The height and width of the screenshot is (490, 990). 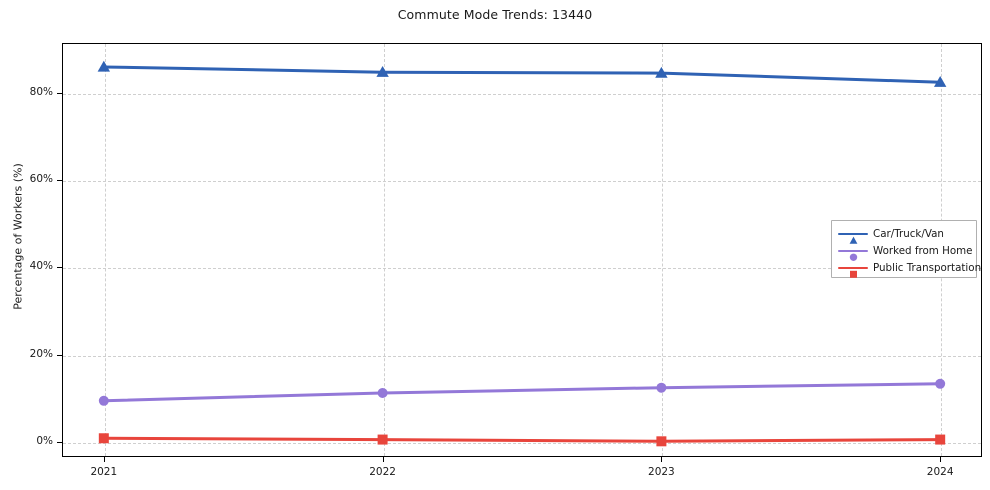 What do you see at coordinates (495, 14) in the screenshot?
I see `chart-title: Commute Mode Trends: 13440` at bounding box center [495, 14].